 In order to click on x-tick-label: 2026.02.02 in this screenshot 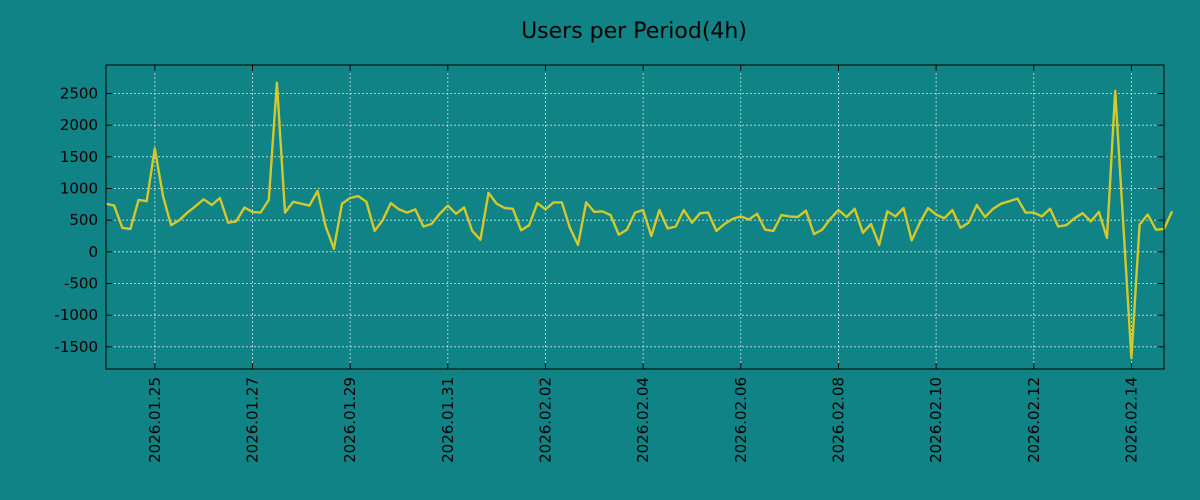, I will do `click(545, 420)`.